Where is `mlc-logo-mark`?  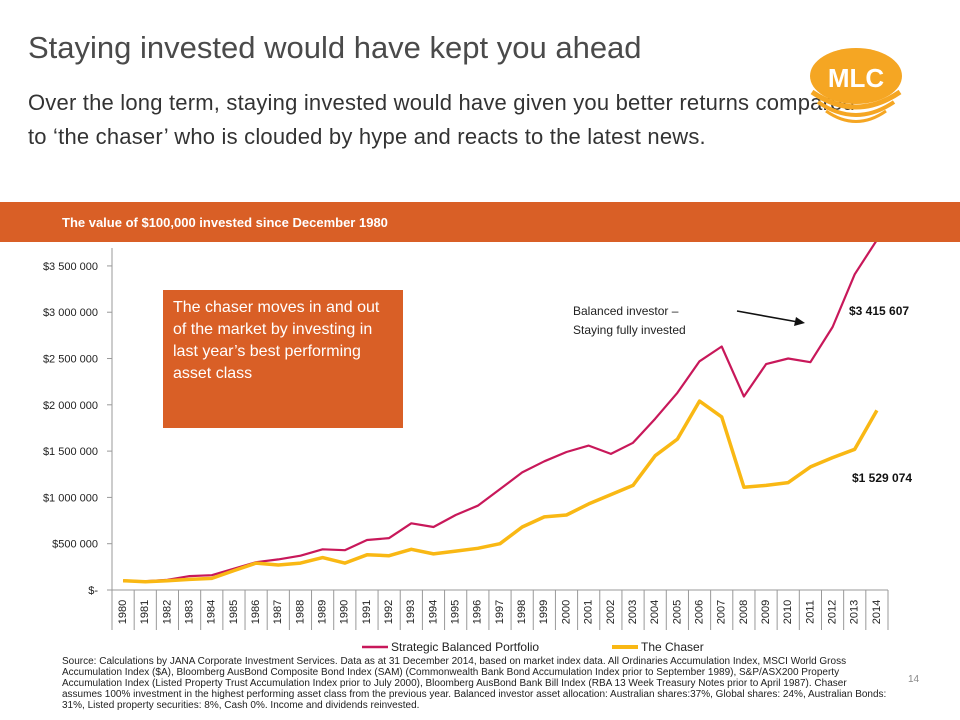 mlc-logo-mark is located at coordinates (856, 85).